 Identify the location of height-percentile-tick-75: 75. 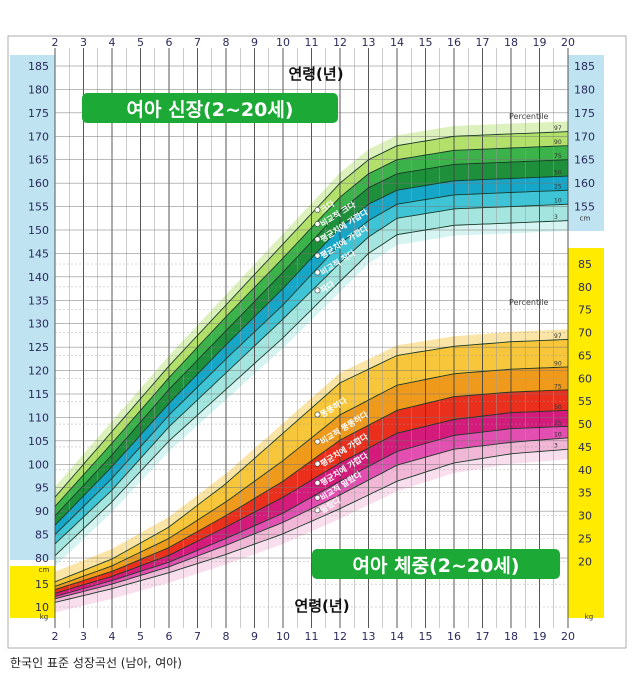
(558, 156).